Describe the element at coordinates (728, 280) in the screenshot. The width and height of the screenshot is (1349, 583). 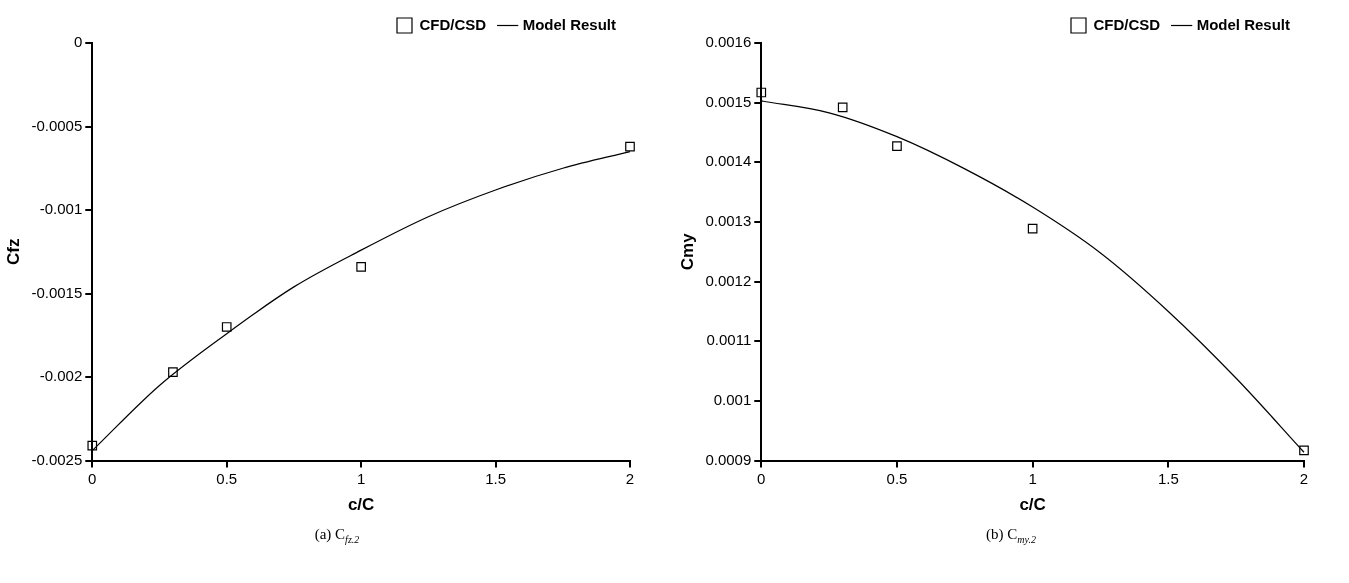
I see `y-tick-label: 0.0012` at that location.